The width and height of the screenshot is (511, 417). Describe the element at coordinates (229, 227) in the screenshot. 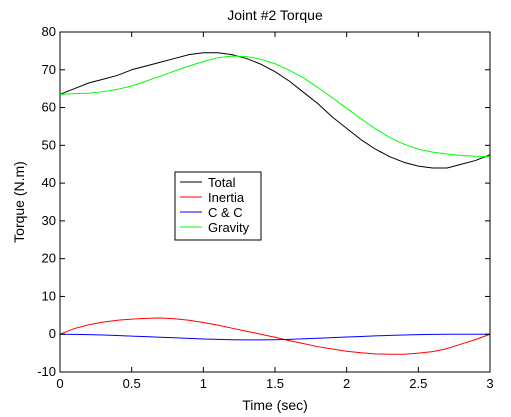

I see `legend-label-gravity: Gravity` at that location.